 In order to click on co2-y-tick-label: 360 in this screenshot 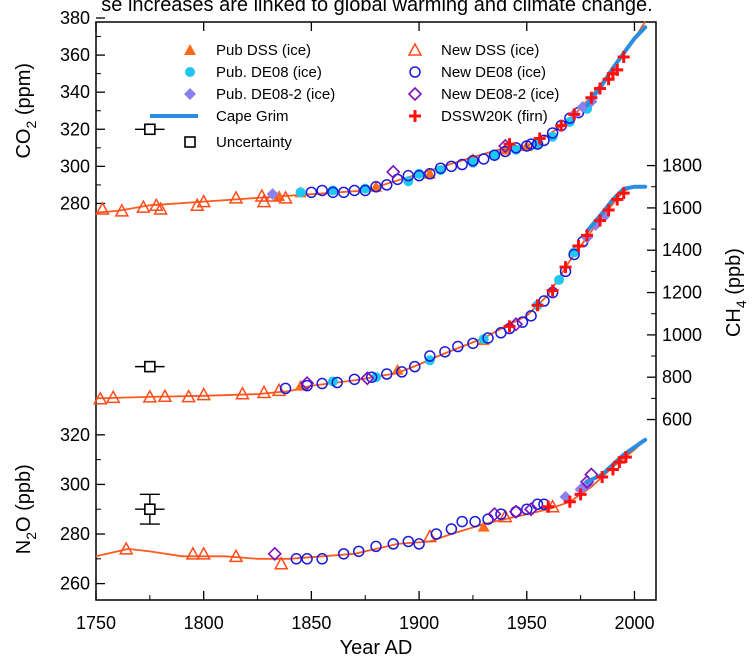, I will do `click(75, 55)`.